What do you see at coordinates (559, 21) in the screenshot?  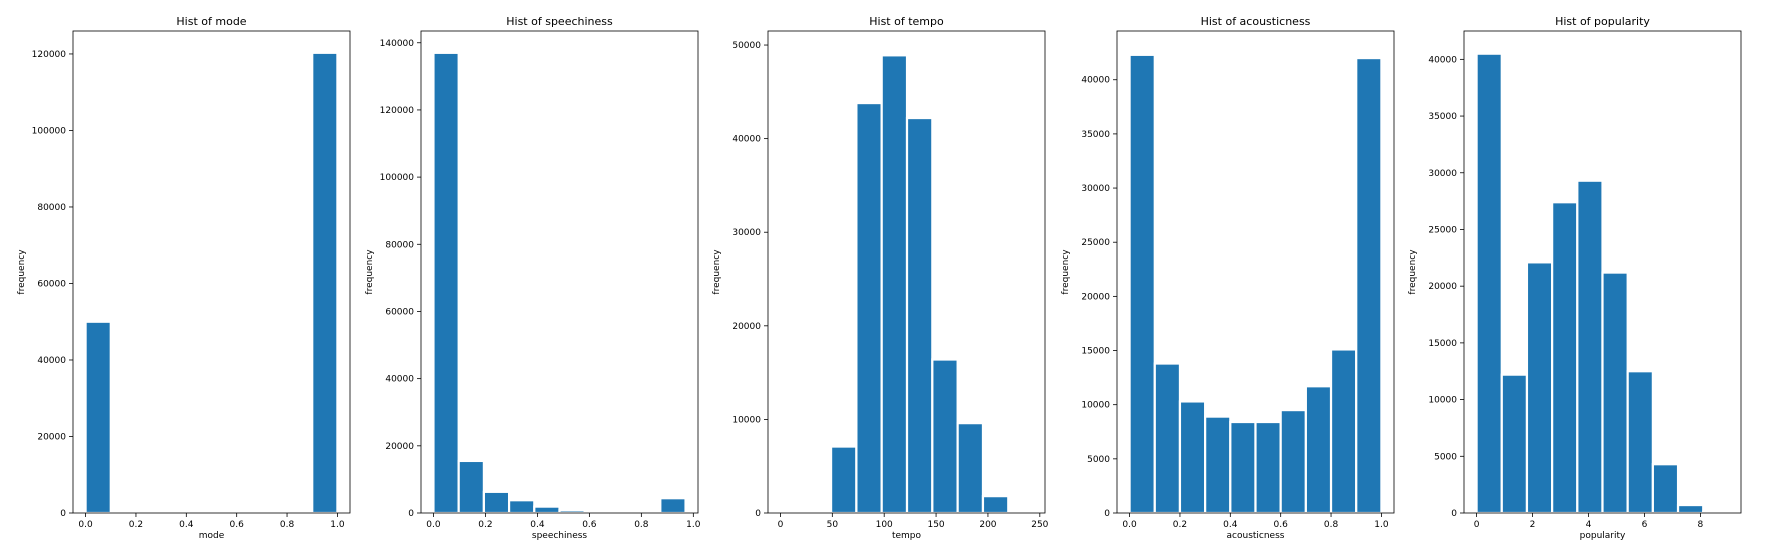 I see `chart-title: Hist of speechiness` at bounding box center [559, 21].